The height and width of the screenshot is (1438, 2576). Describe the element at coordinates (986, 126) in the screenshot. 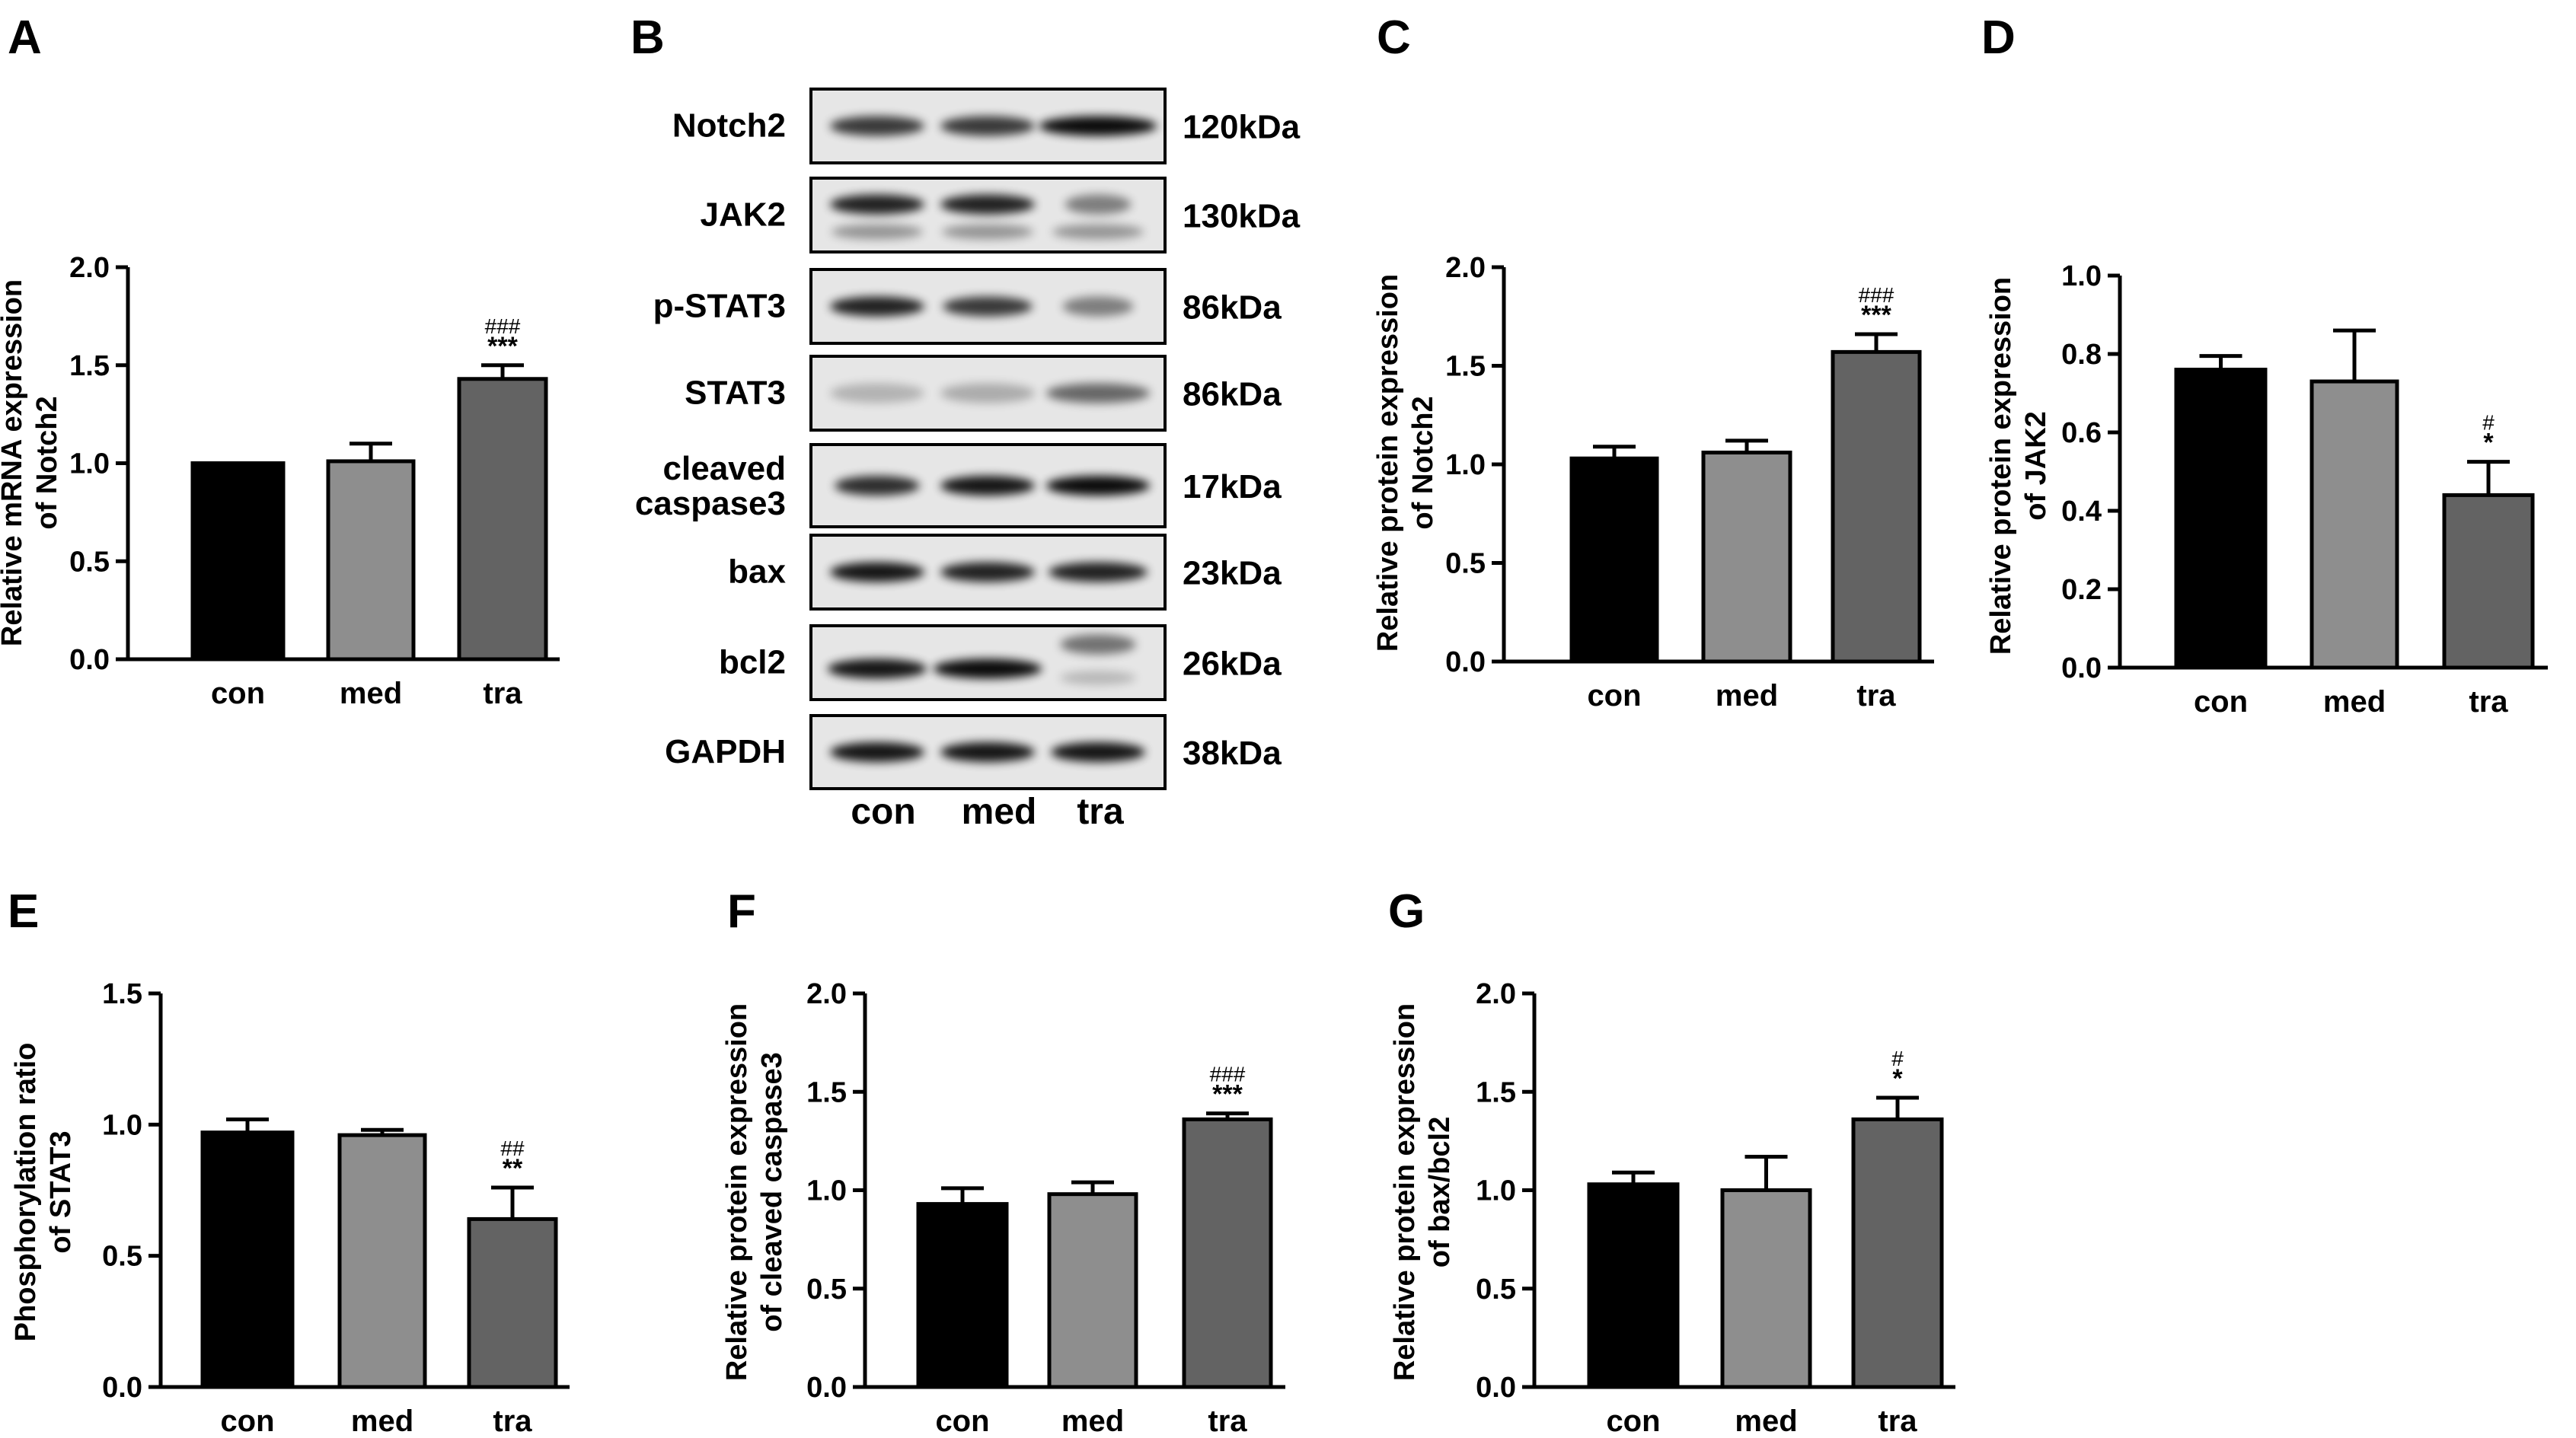

I see `blot-row: Notch2 120kDa` at that location.